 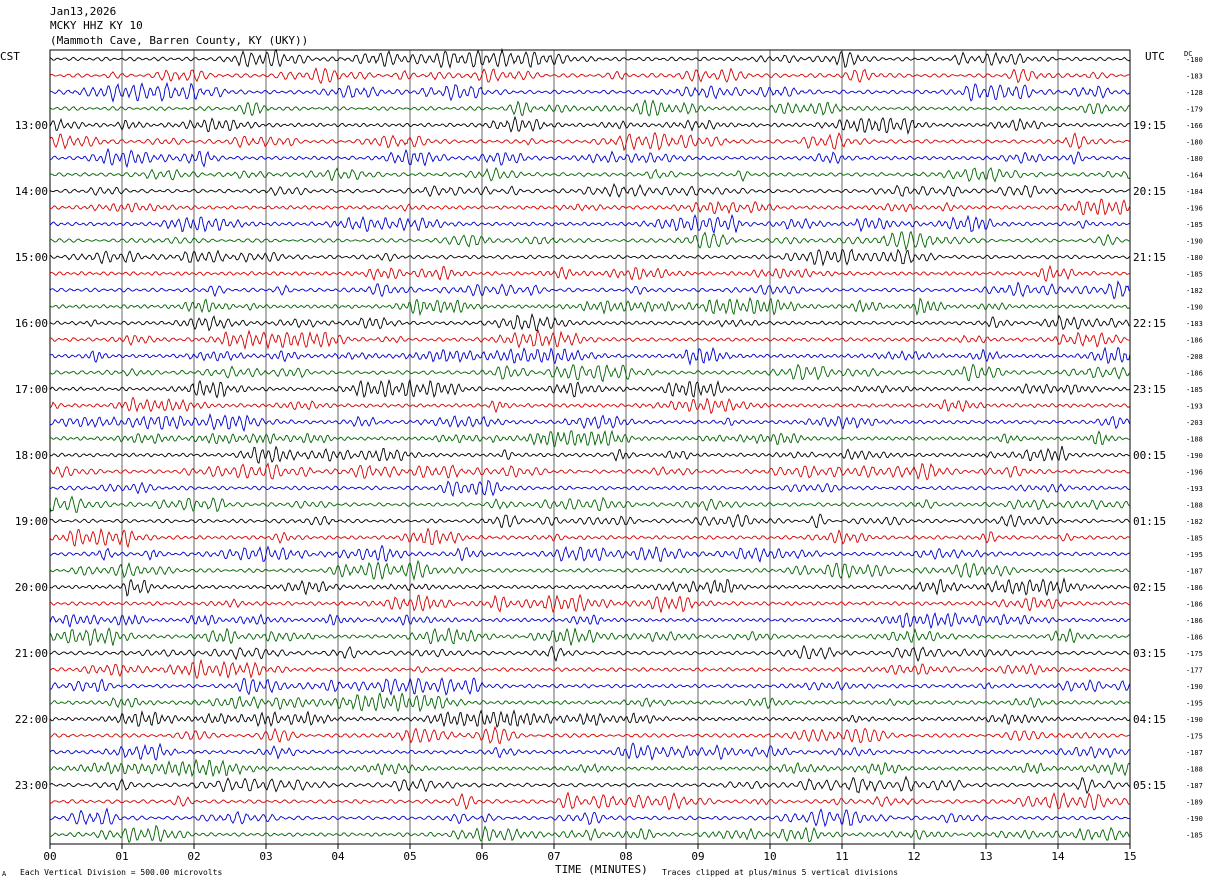 What do you see at coordinates (1149, 653) in the screenshot?
I see `right-hour-label: 03:15` at bounding box center [1149, 653].